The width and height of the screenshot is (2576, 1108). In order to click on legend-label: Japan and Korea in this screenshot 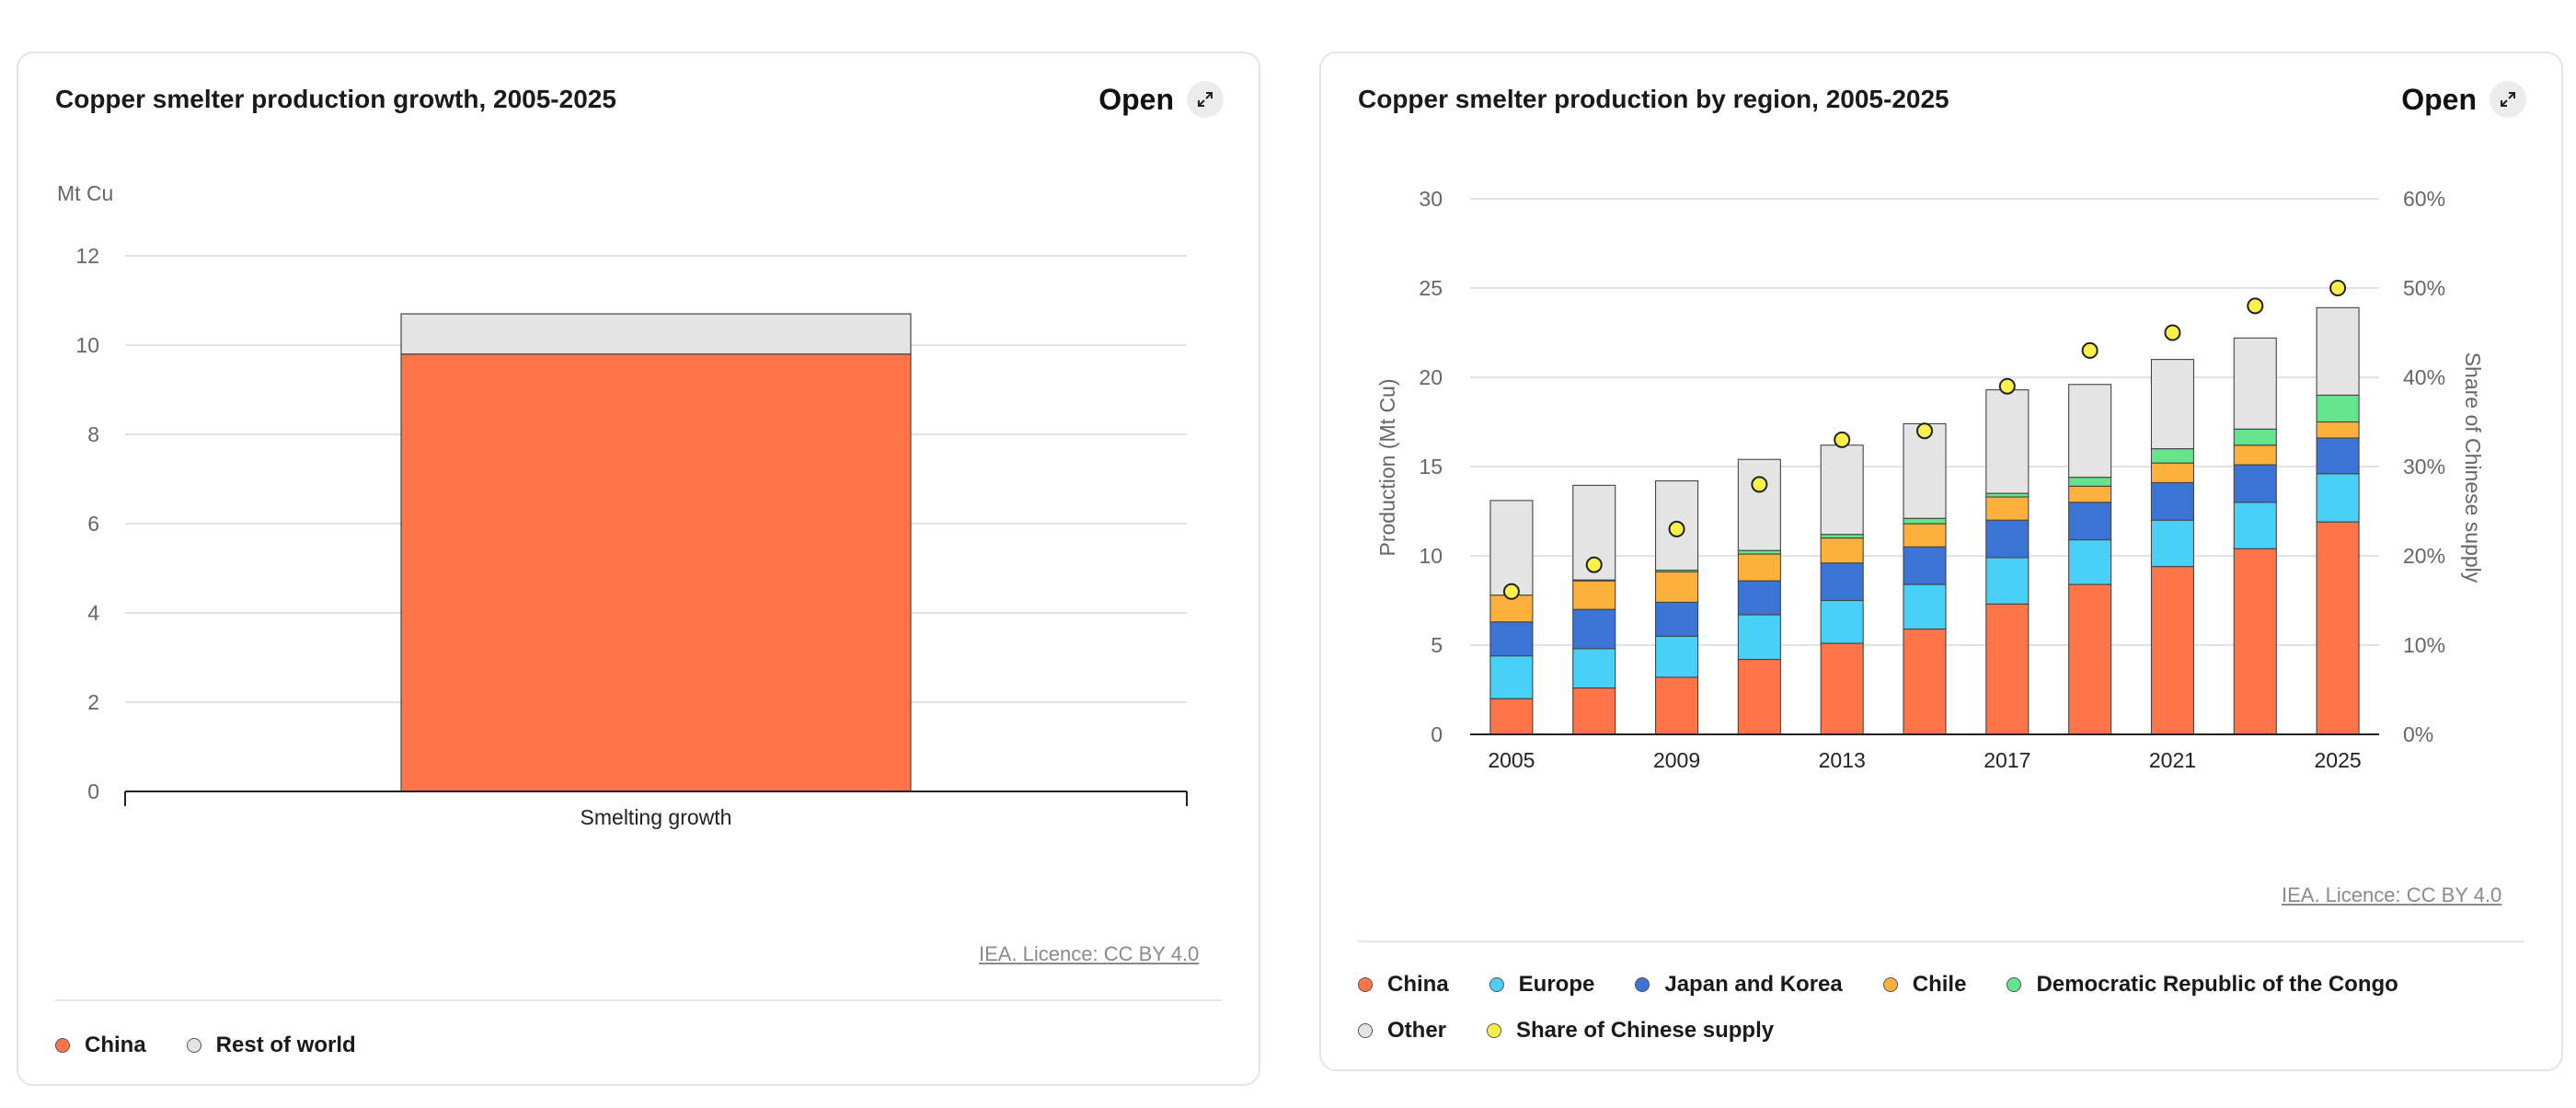, I will do `click(1753, 984)`.